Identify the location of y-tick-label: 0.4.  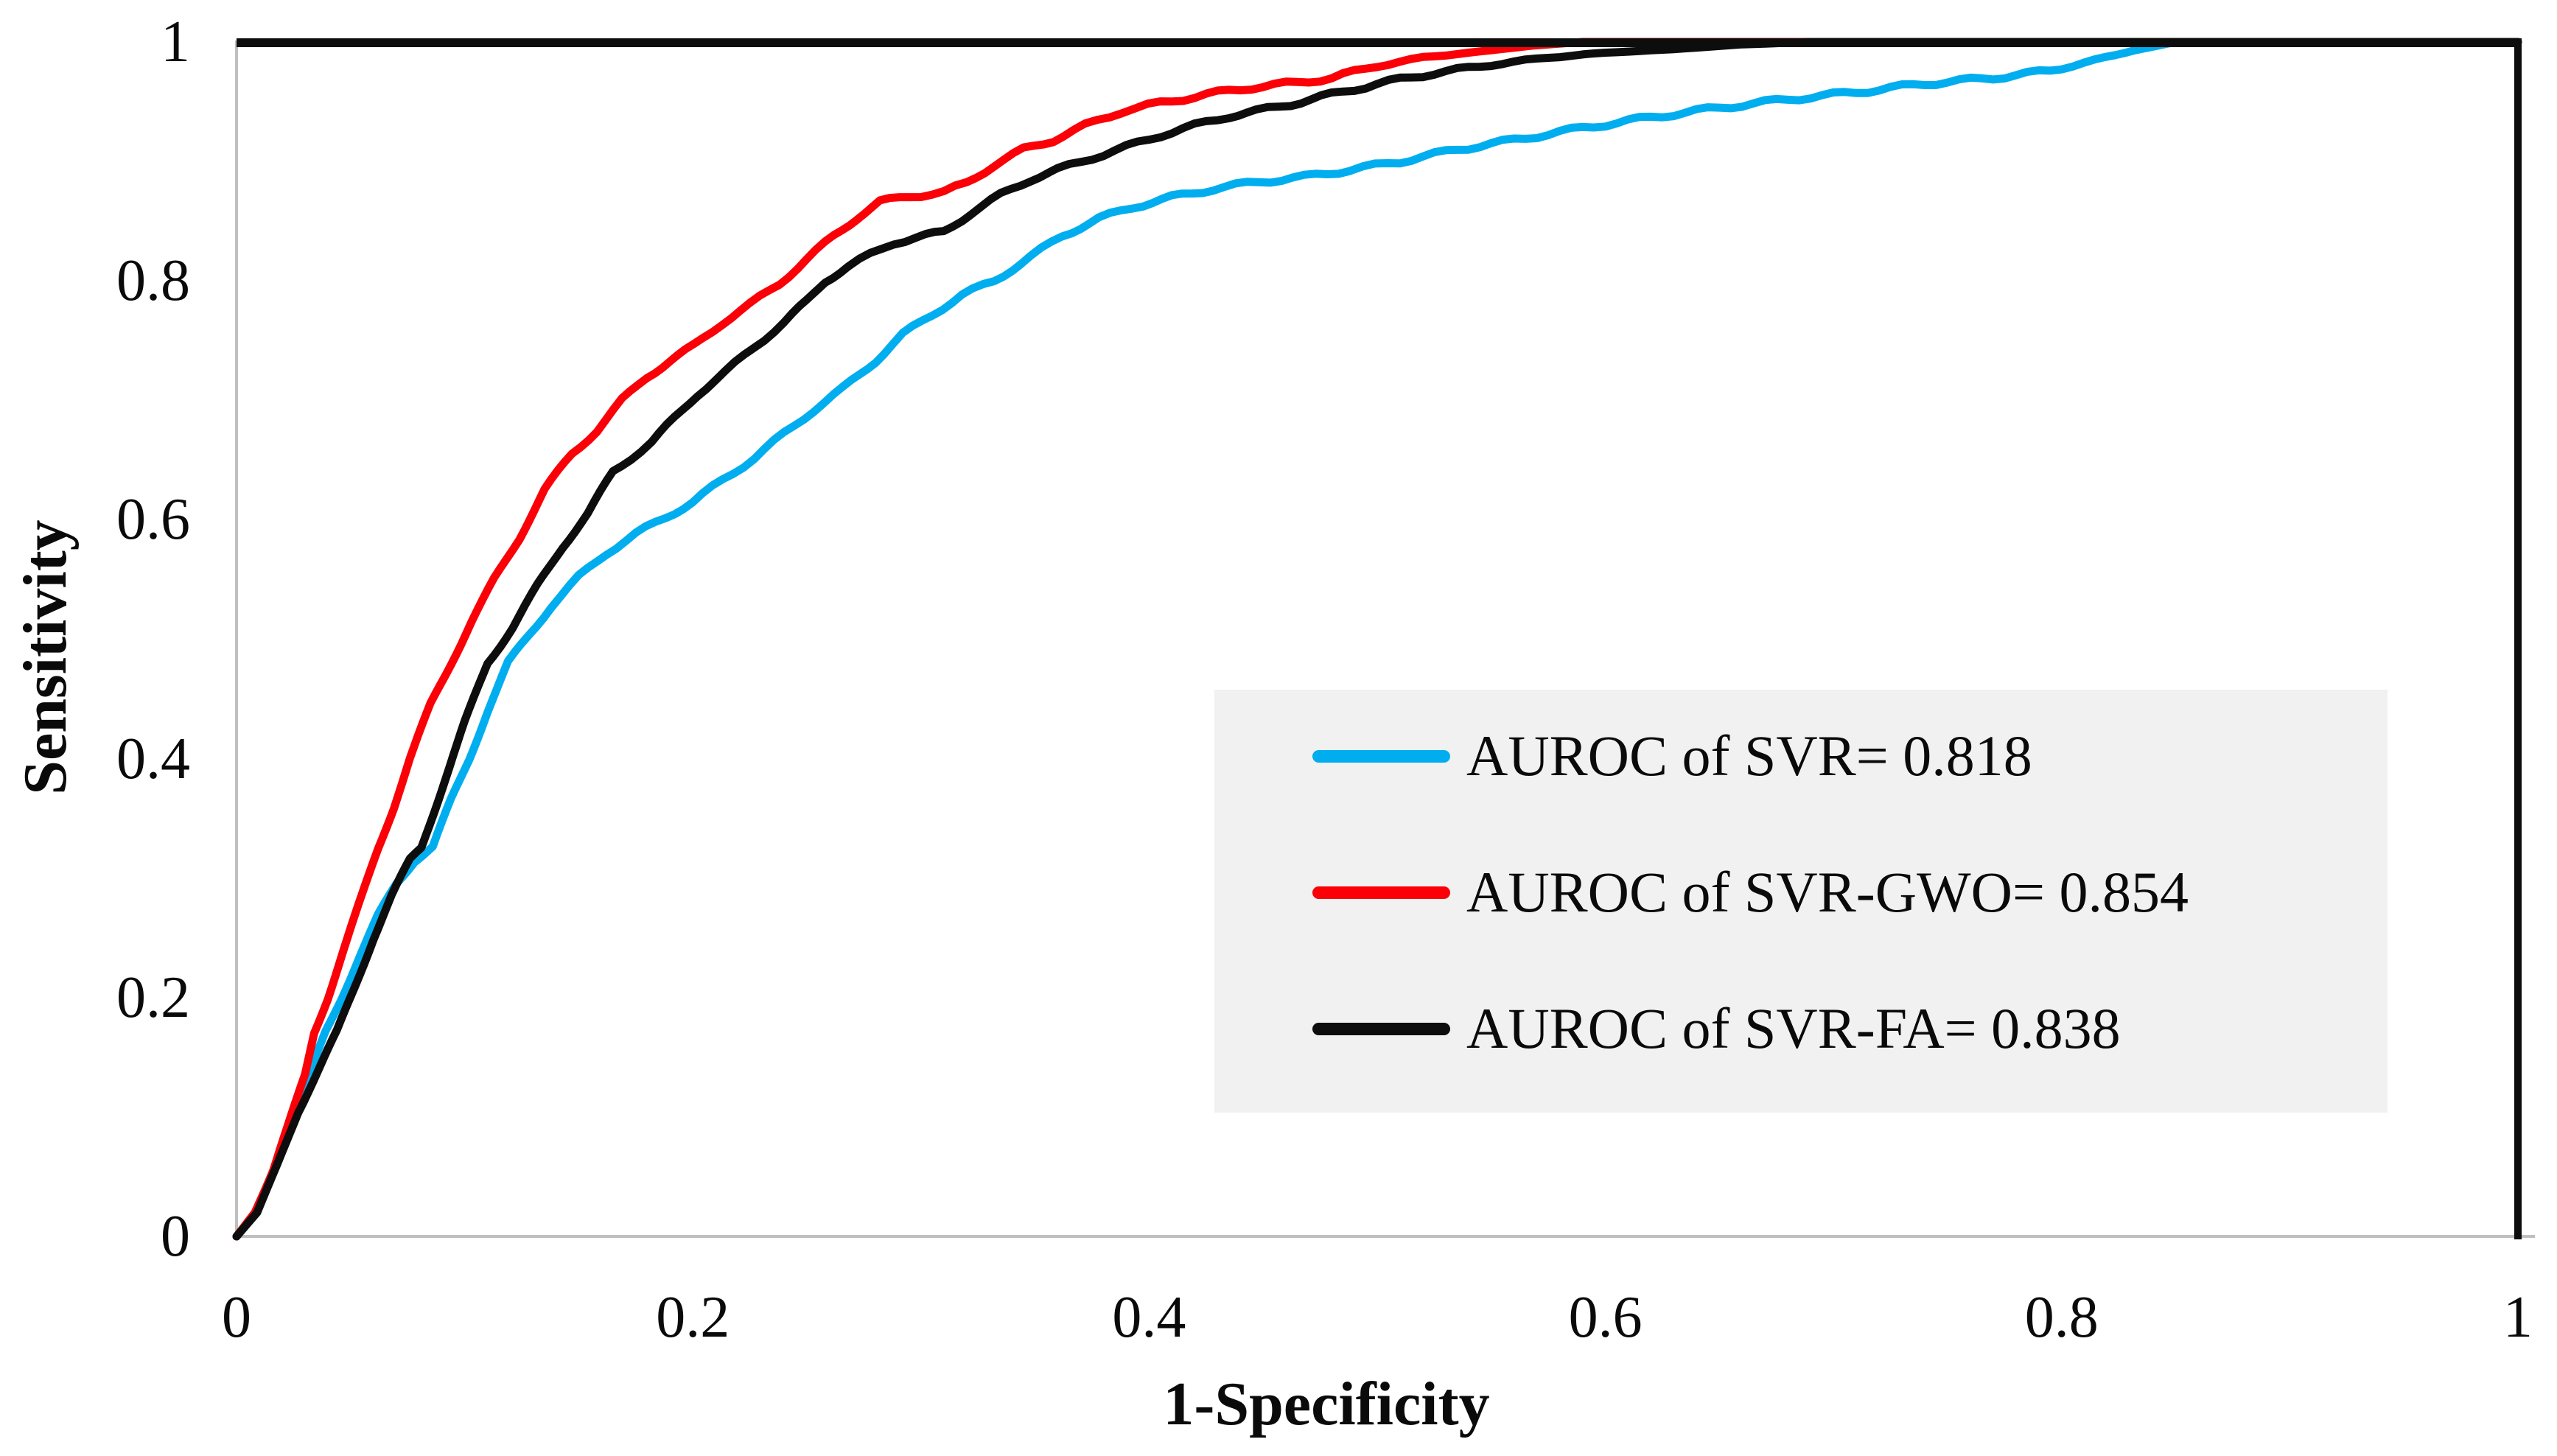
(153, 758).